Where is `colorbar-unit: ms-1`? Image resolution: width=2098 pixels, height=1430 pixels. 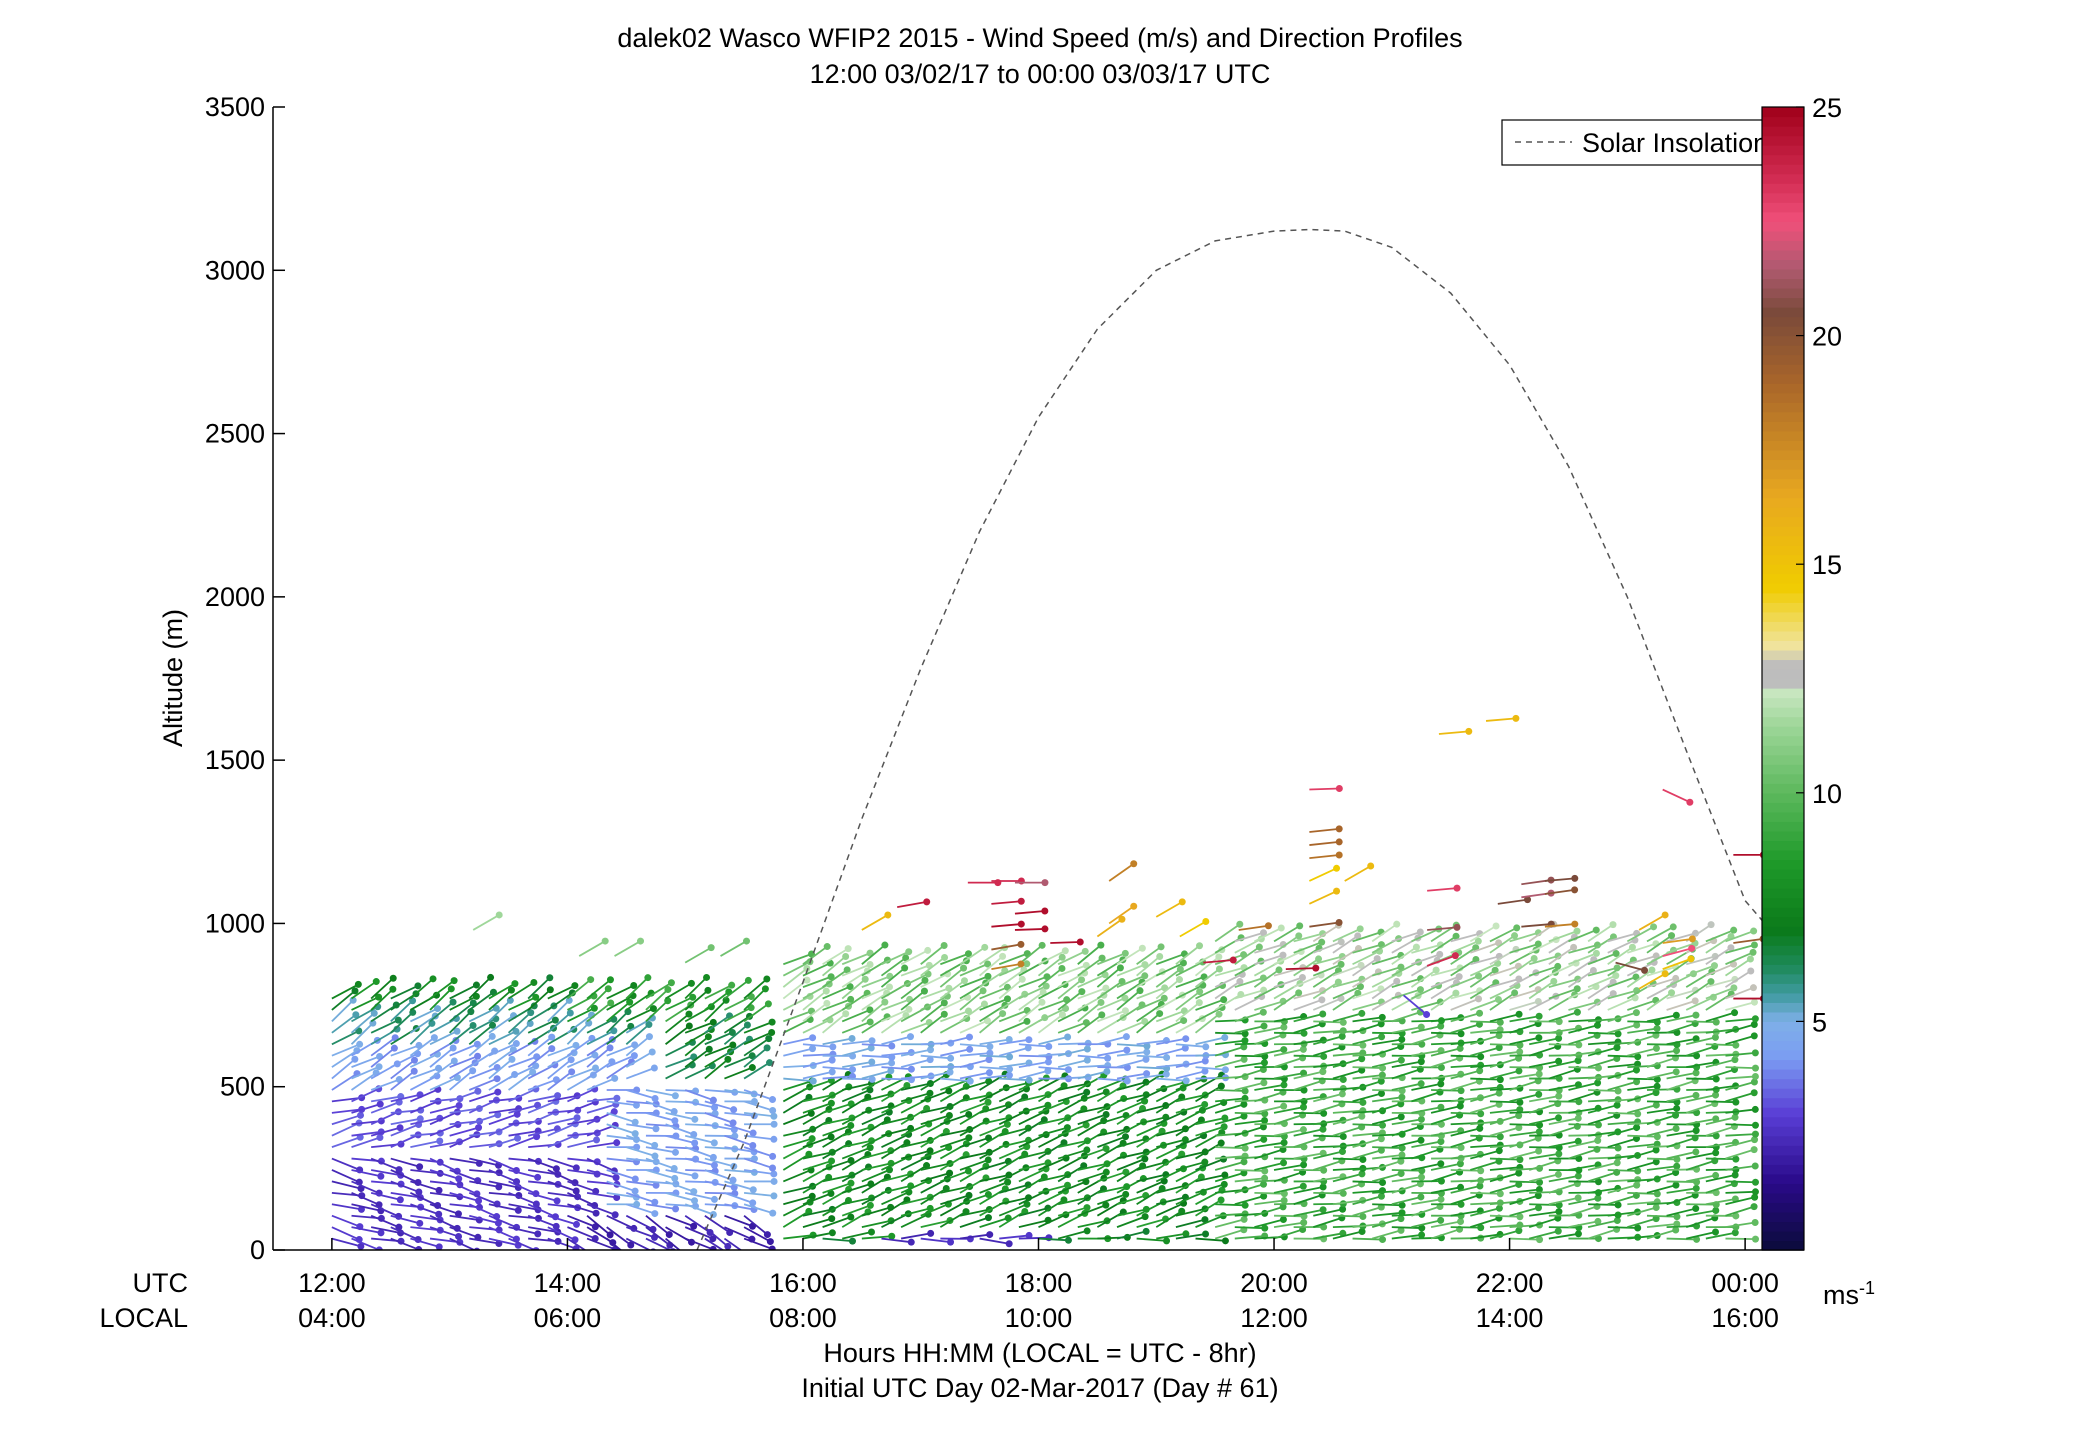 colorbar-unit: ms-1 is located at coordinates (1849, 1294).